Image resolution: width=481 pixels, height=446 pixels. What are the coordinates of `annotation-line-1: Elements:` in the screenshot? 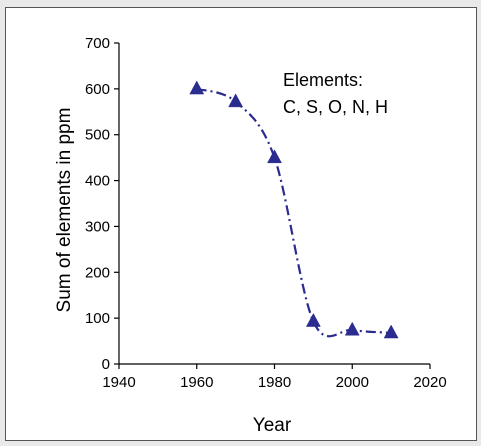 It's located at (323, 80).